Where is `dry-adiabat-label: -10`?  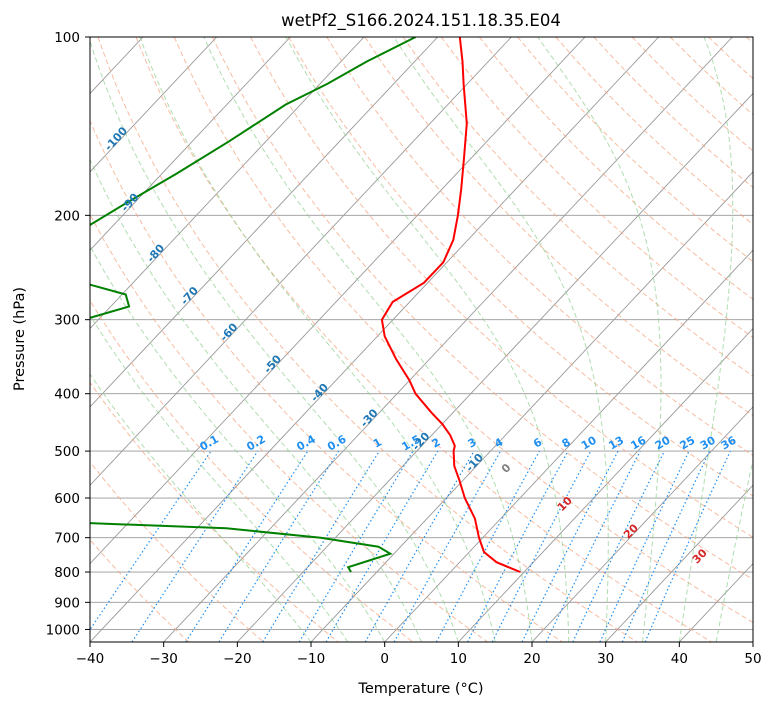 dry-adiabat-label: -10 is located at coordinates (474, 463).